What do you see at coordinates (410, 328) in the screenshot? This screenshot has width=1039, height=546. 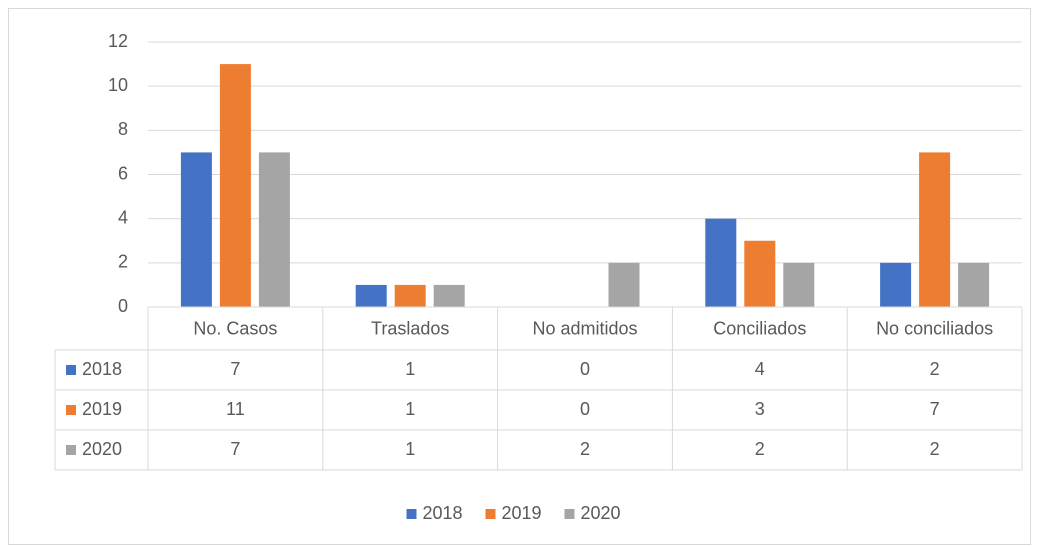 I see `x-tick-label: Traslados` at bounding box center [410, 328].